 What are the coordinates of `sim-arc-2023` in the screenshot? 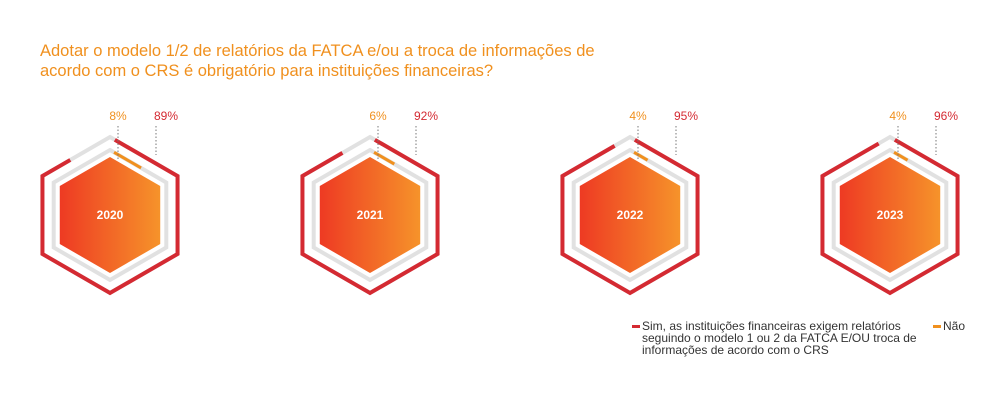 It's located at (890, 217).